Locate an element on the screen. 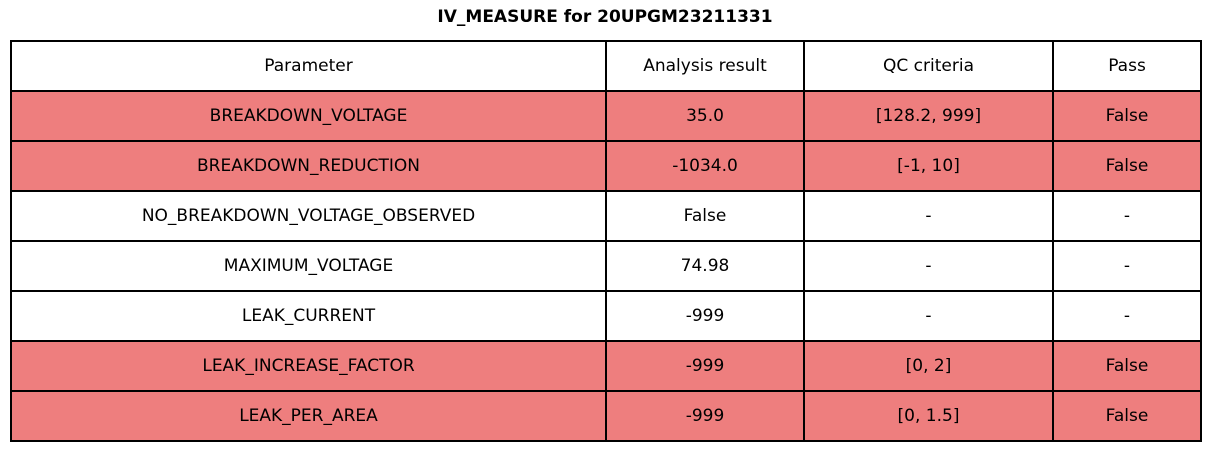 The width and height of the screenshot is (1210, 452). column-header-qc-criteria: QC criteria is located at coordinates (928, 66).